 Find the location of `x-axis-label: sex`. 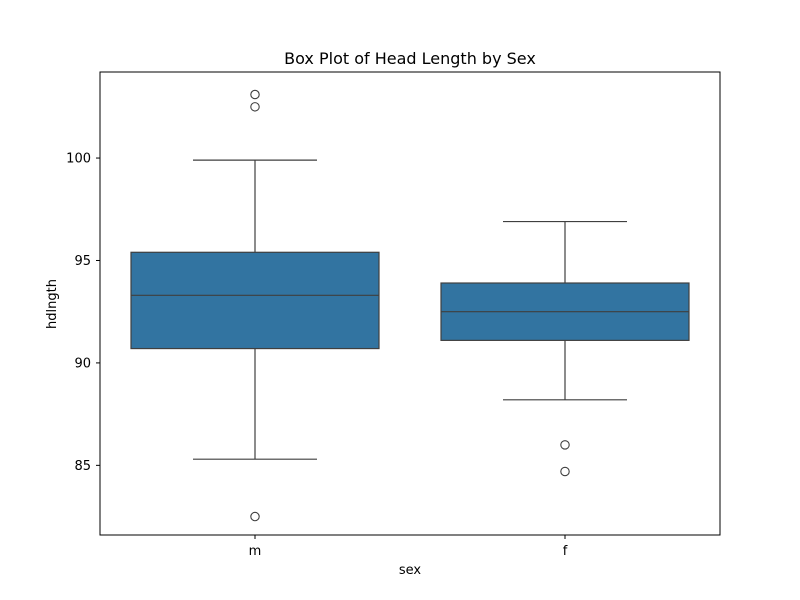

x-axis-label: sex is located at coordinates (410, 570).